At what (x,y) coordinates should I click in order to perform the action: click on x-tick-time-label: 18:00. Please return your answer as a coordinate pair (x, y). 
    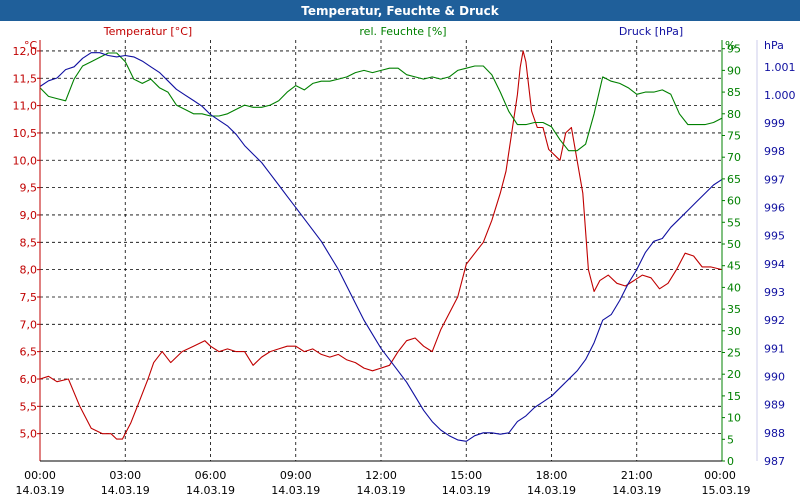
    Looking at the image, I should click on (552, 475).